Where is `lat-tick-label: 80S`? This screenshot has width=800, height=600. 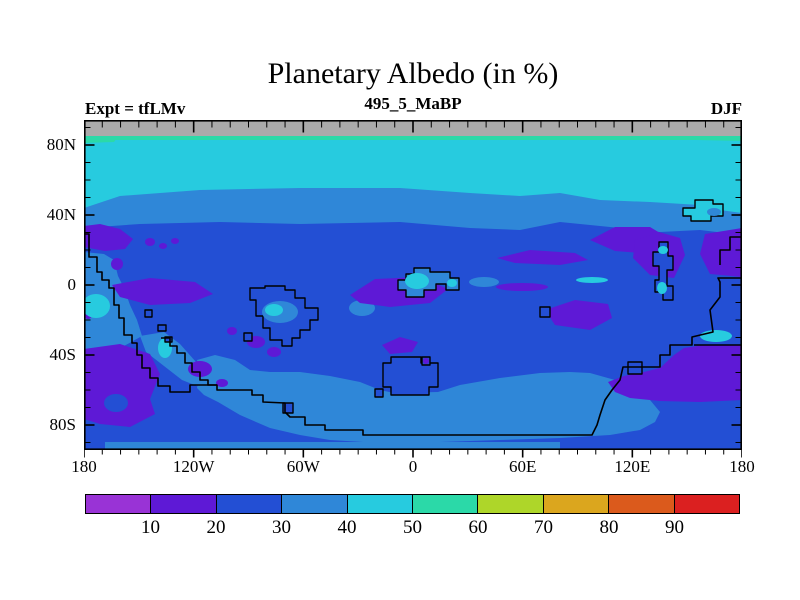 lat-tick-label: 80S is located at coordinates (62, 424).